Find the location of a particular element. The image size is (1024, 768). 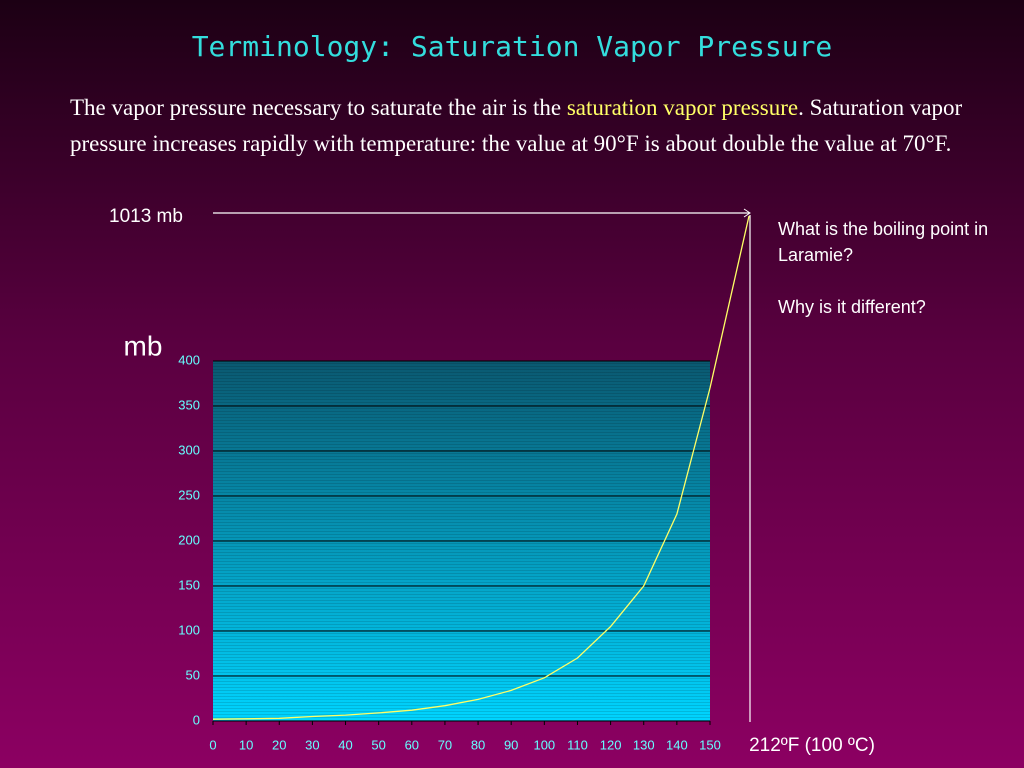

x-tick-label: 0 is located at coordinates (212, 744).